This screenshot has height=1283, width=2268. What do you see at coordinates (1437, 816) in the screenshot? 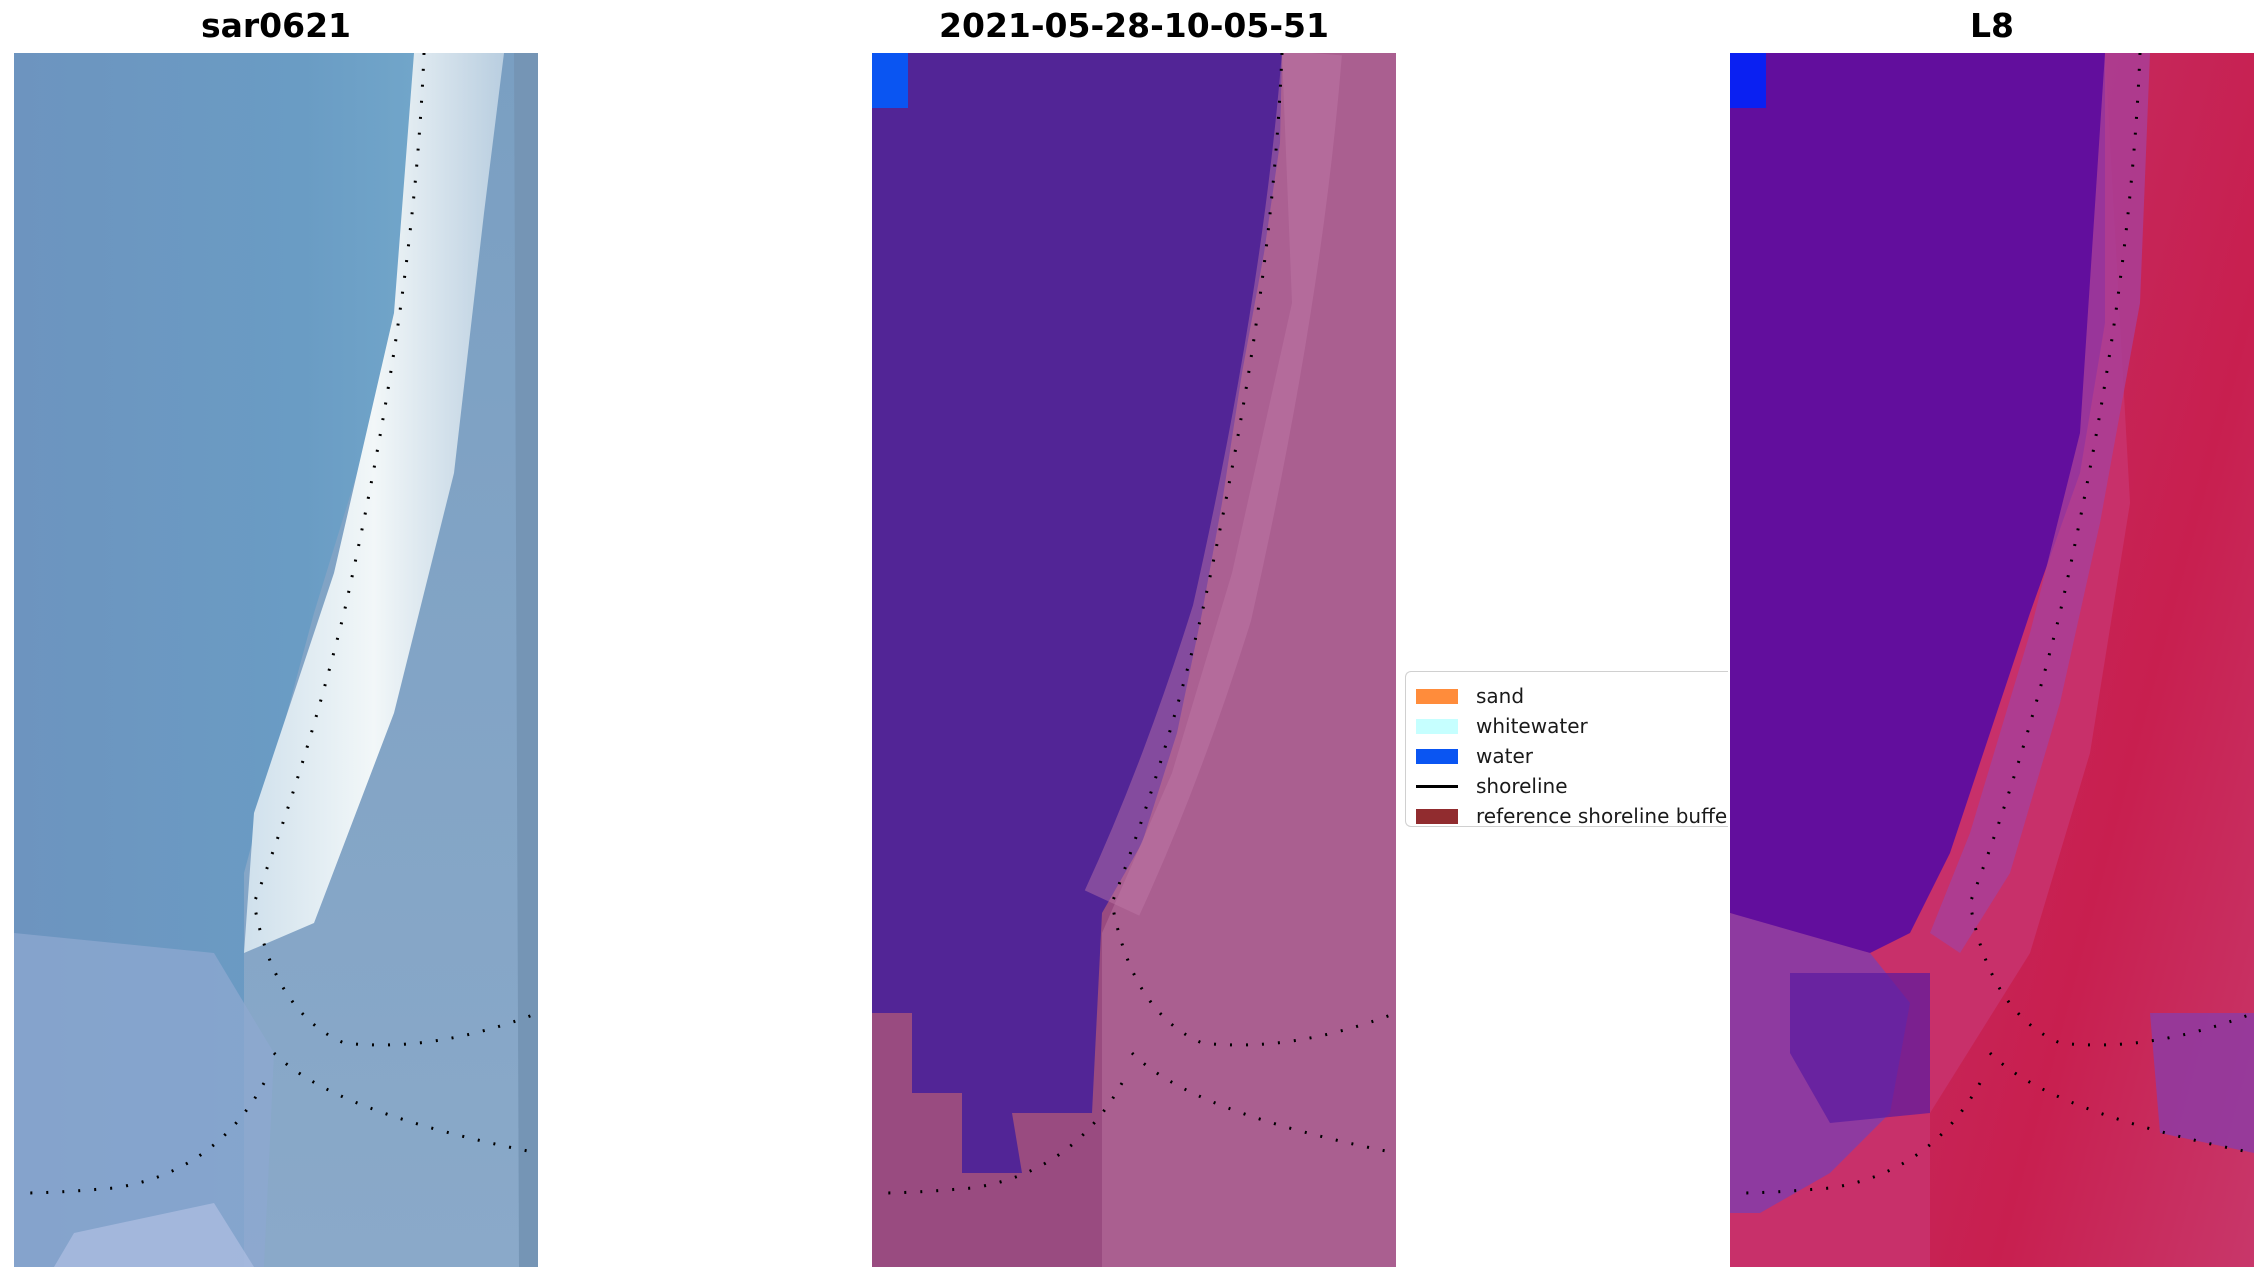
I see `legend-swatch-reference-buffer` at bounding box center [1437, 816].